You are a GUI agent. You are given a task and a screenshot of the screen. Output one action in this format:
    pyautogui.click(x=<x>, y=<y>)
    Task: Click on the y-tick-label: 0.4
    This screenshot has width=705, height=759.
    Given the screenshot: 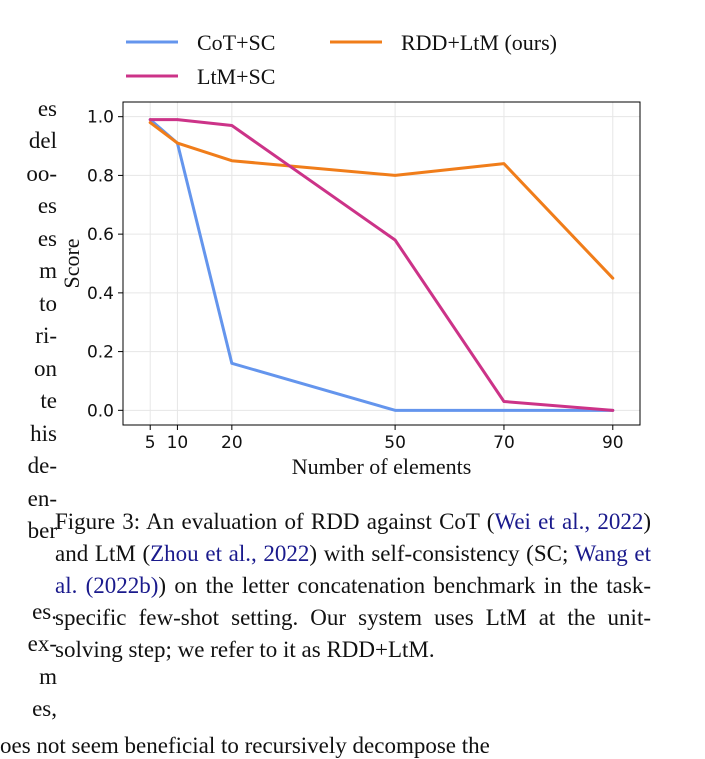 What is the action you would take?
    pyautogui.click(x=100, y=294)
    